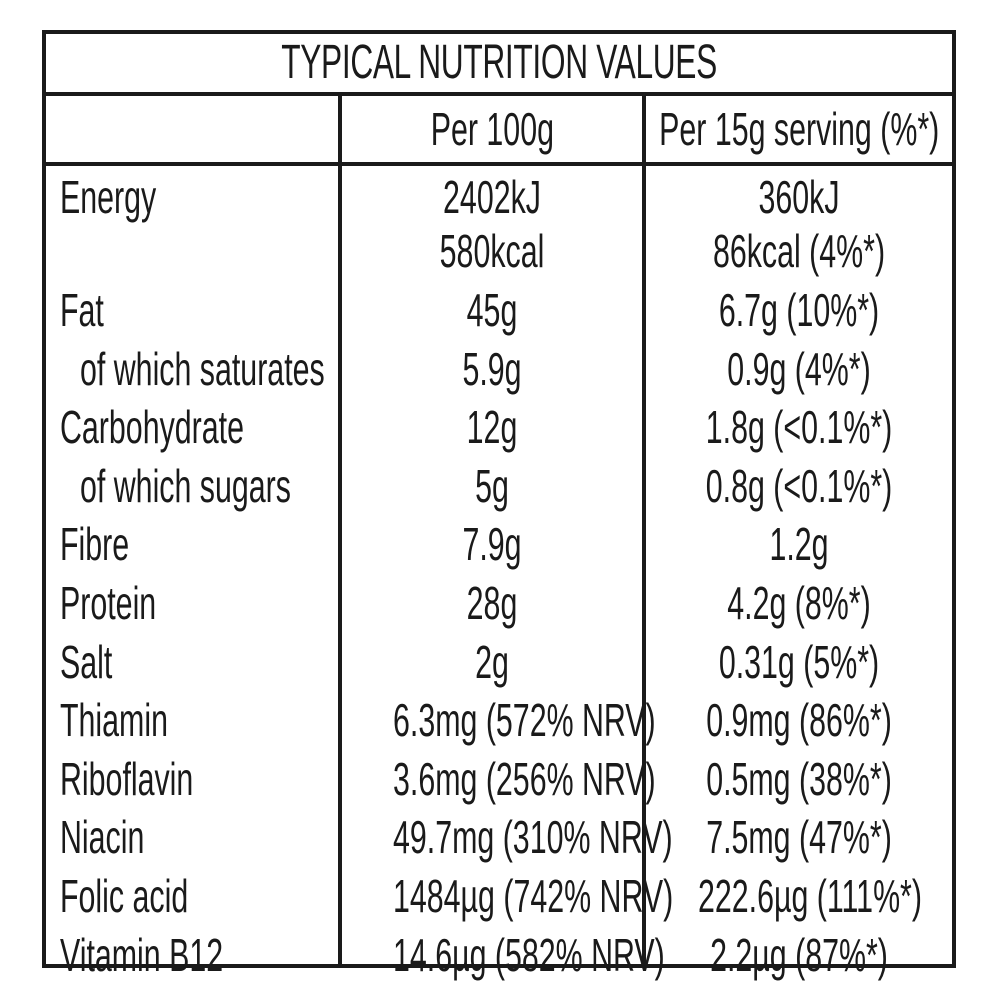  I want to click on per-100g-cell: 7.9g, so click(492, 542).